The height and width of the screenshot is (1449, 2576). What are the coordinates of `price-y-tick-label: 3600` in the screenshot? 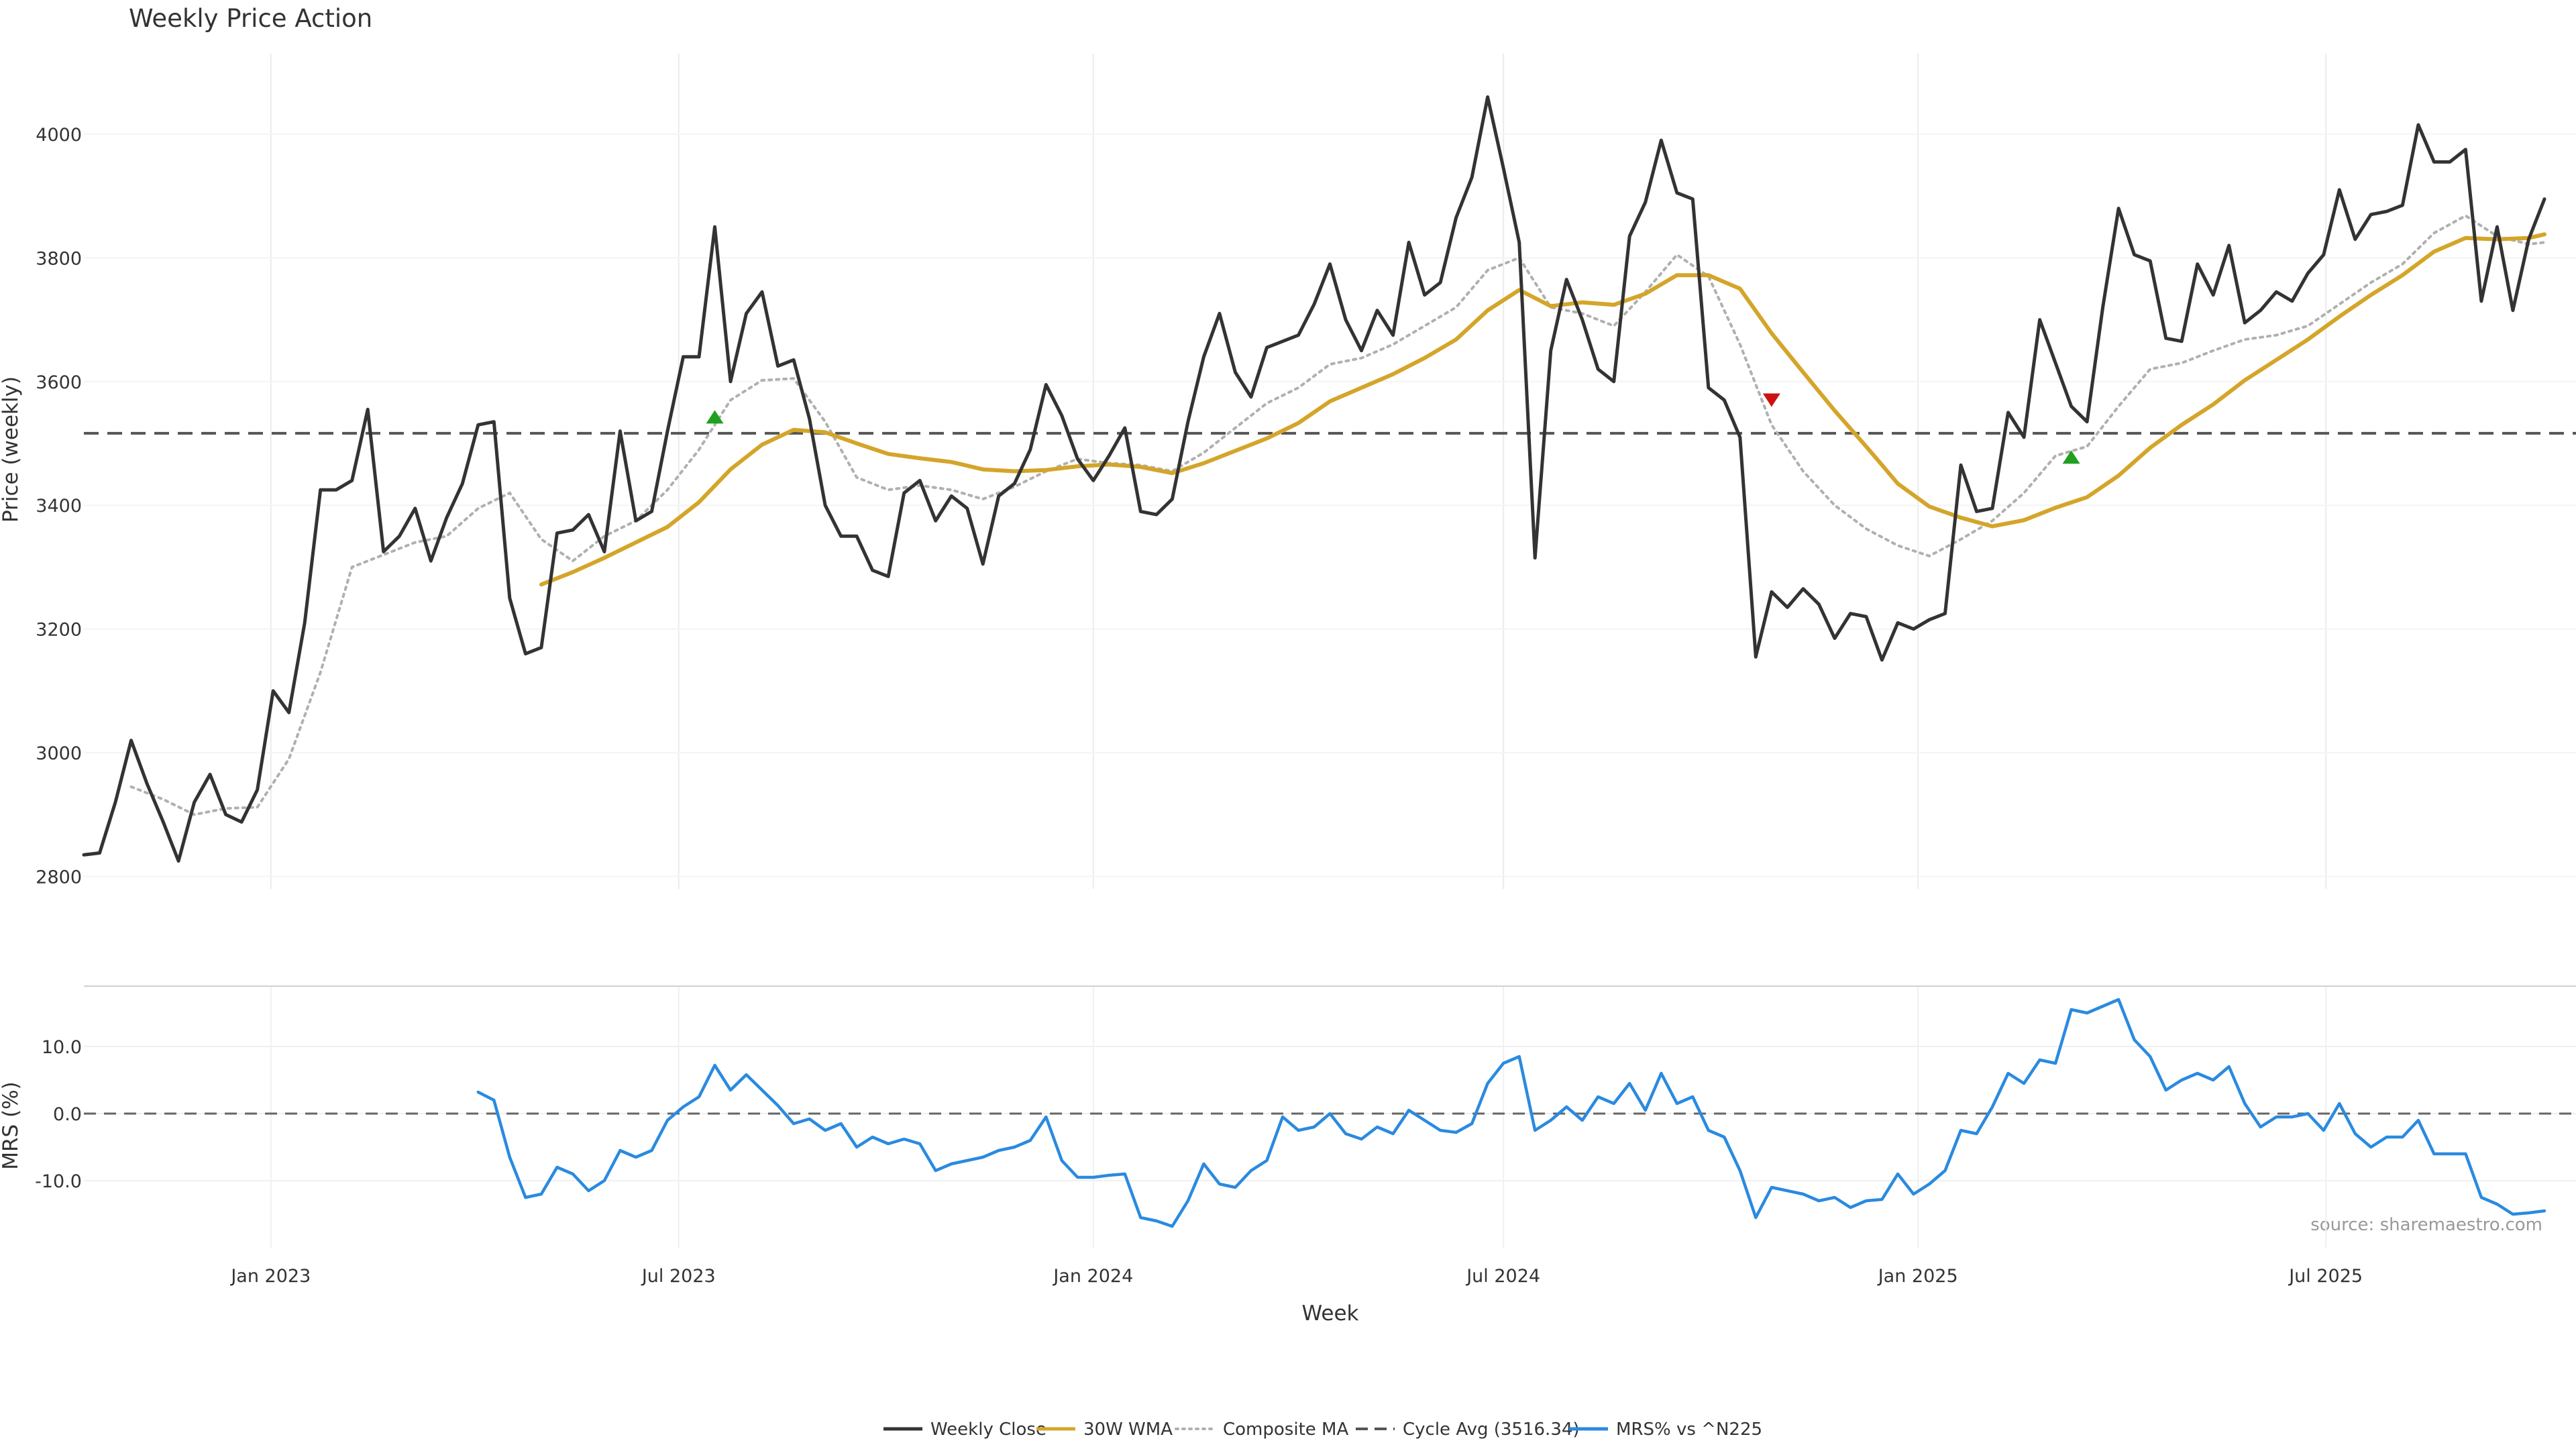 It's located at (59, 382).